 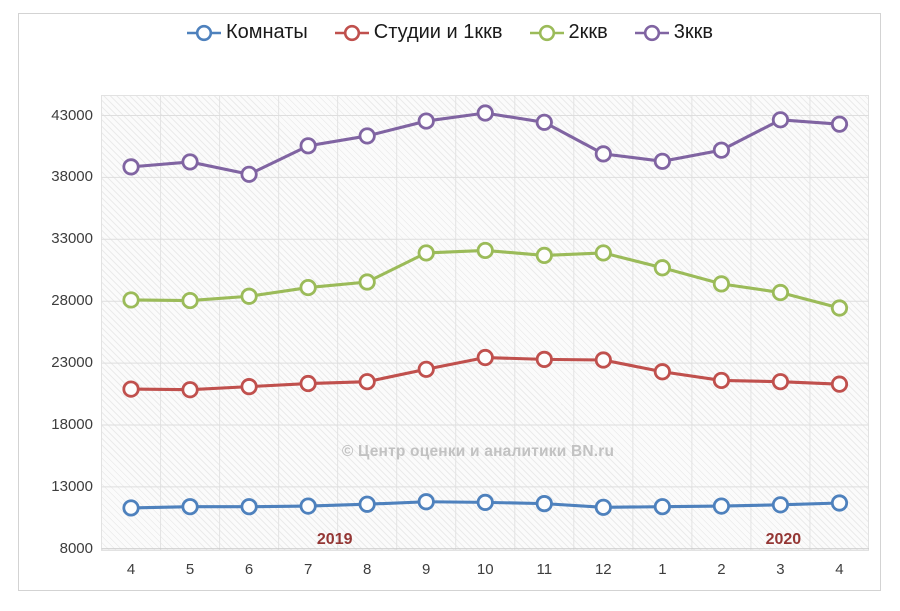 What do you see at coordinates (721, 569) in the screenshot?
I see `x-tick-label: 2` at bounding box center [721, 569].